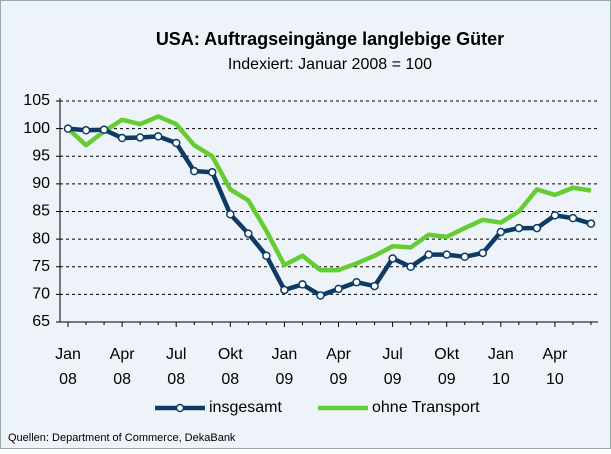  Describe the element at coordinates (230, 367) in the screenshot. I see `x-tick-label: Okt 08` at that location.